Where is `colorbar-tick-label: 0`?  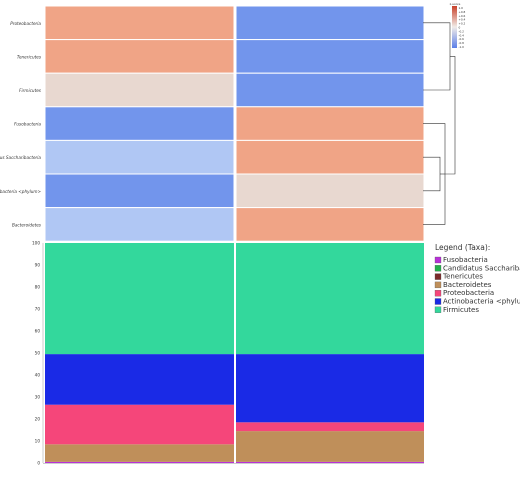
colorbar-tick-label: 0 is located at coordinates (460, 28).